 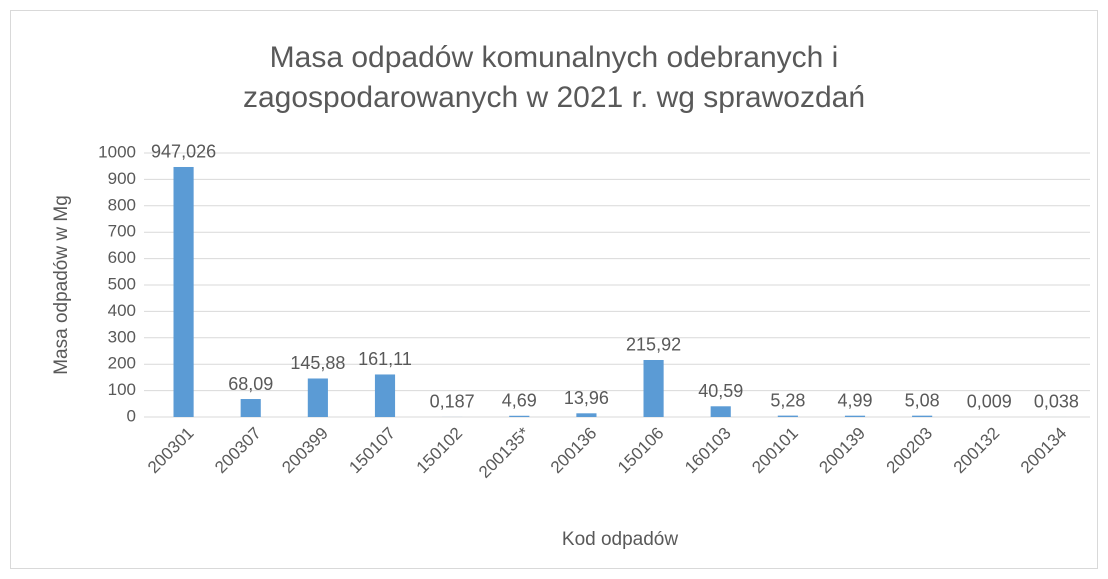 I want to click on data-label: 5,28, so click(x=787, y=400).